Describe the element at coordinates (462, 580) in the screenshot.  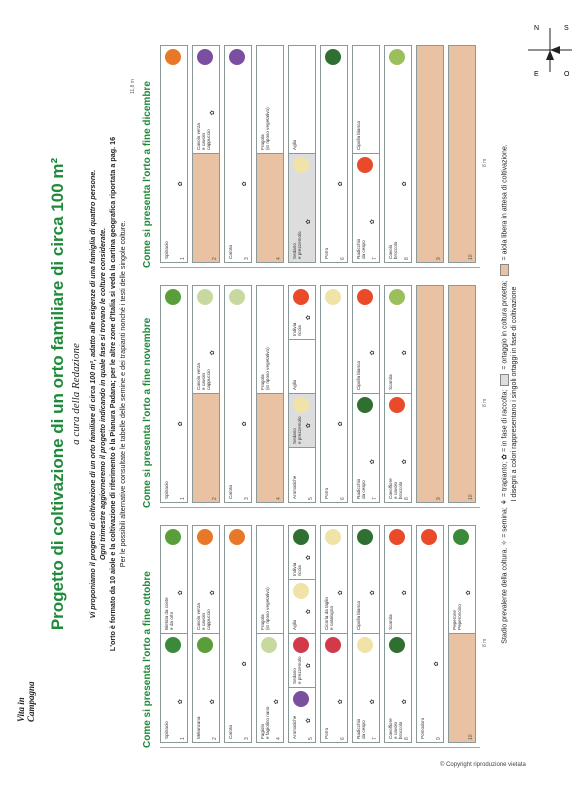
I see `crop-cell: Peperone Peperoncino ✿` at that location.